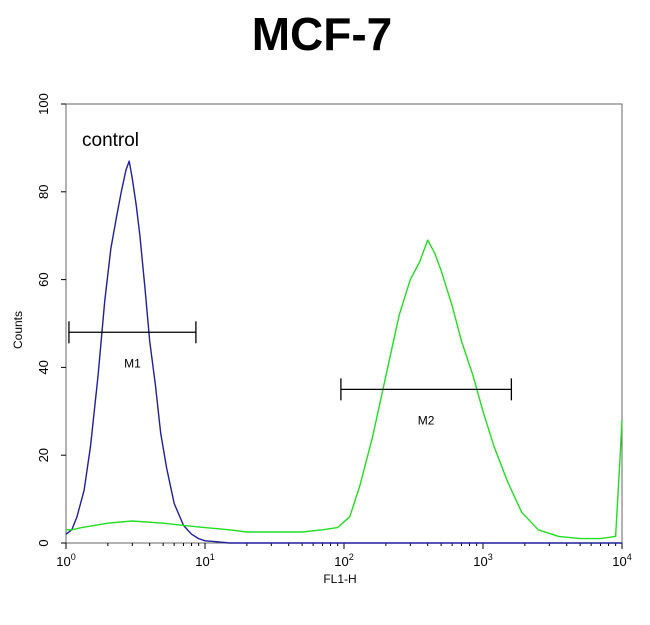 Image resolution: width=650 pixels, height=625 pixels. I want to click on marker-label: M2, so click(426, 420).